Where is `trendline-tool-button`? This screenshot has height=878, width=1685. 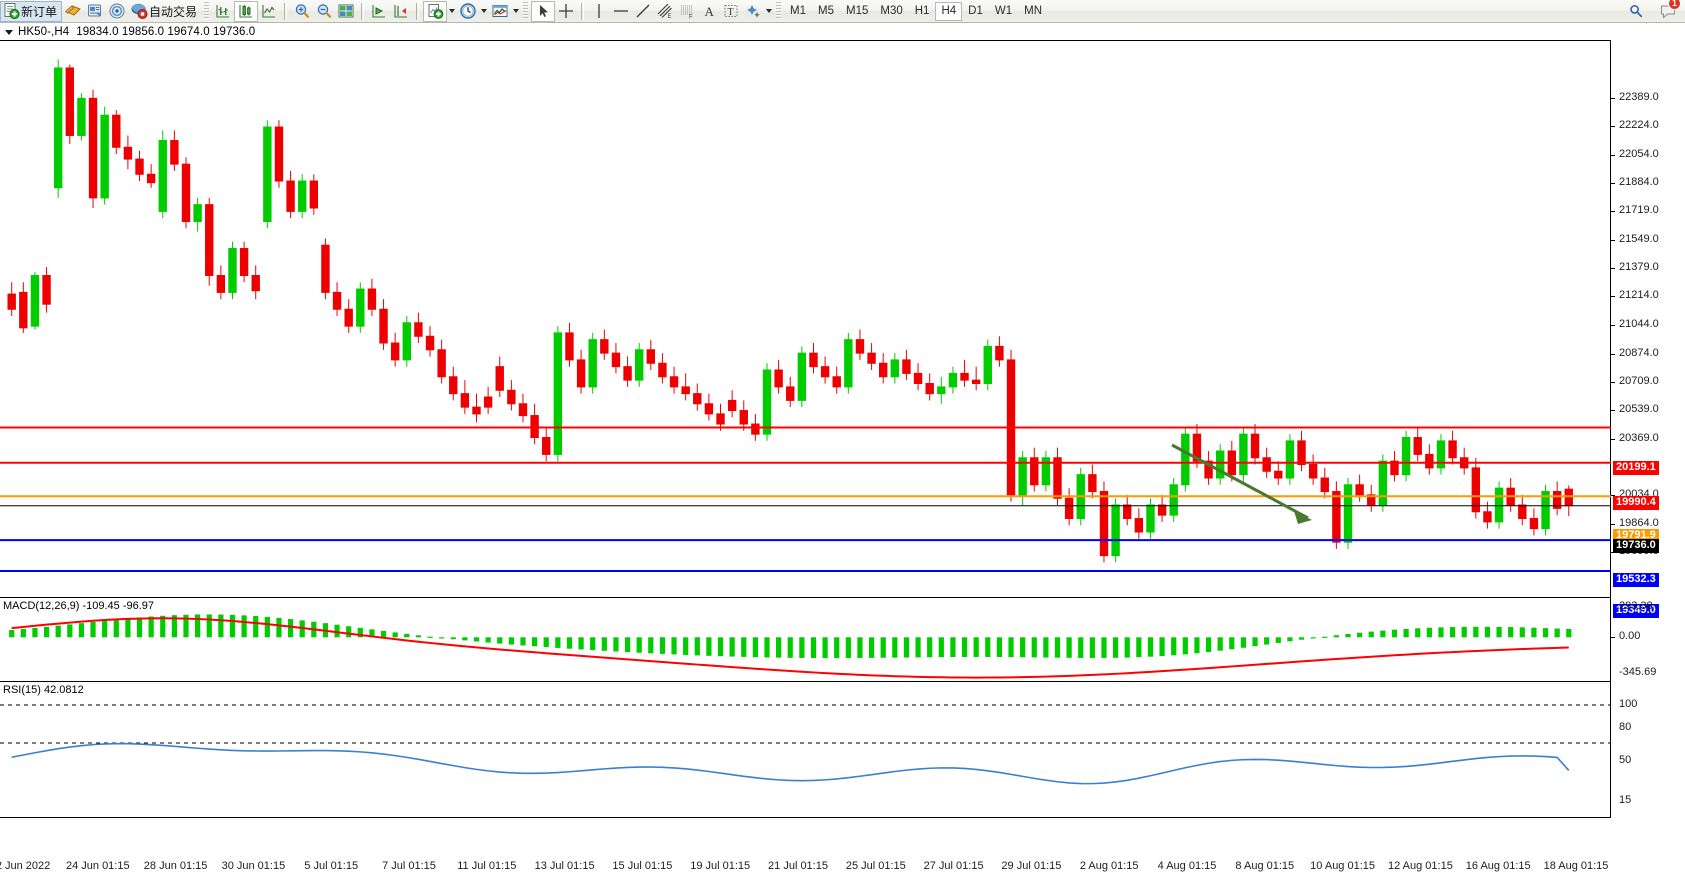
trendline-tool-button is located at coordinates (643, 11).